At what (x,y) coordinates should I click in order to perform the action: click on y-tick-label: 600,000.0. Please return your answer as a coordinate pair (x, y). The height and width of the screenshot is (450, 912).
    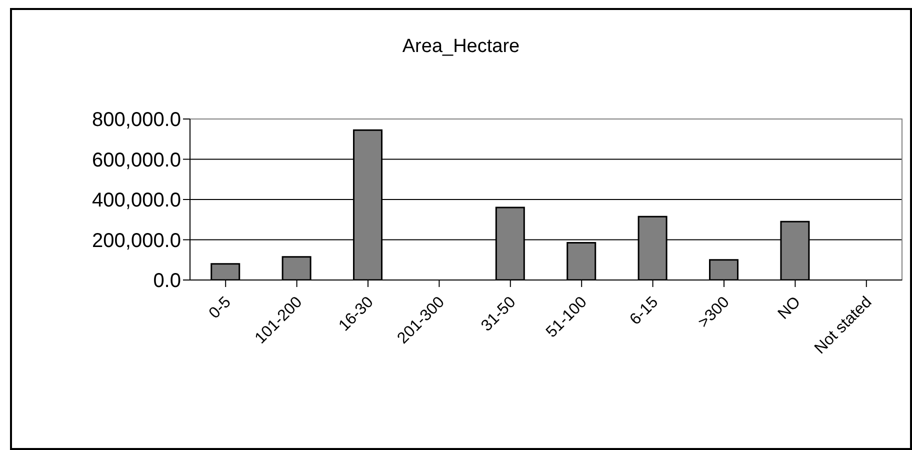
    Looking at the image, I should click on (136, 160).